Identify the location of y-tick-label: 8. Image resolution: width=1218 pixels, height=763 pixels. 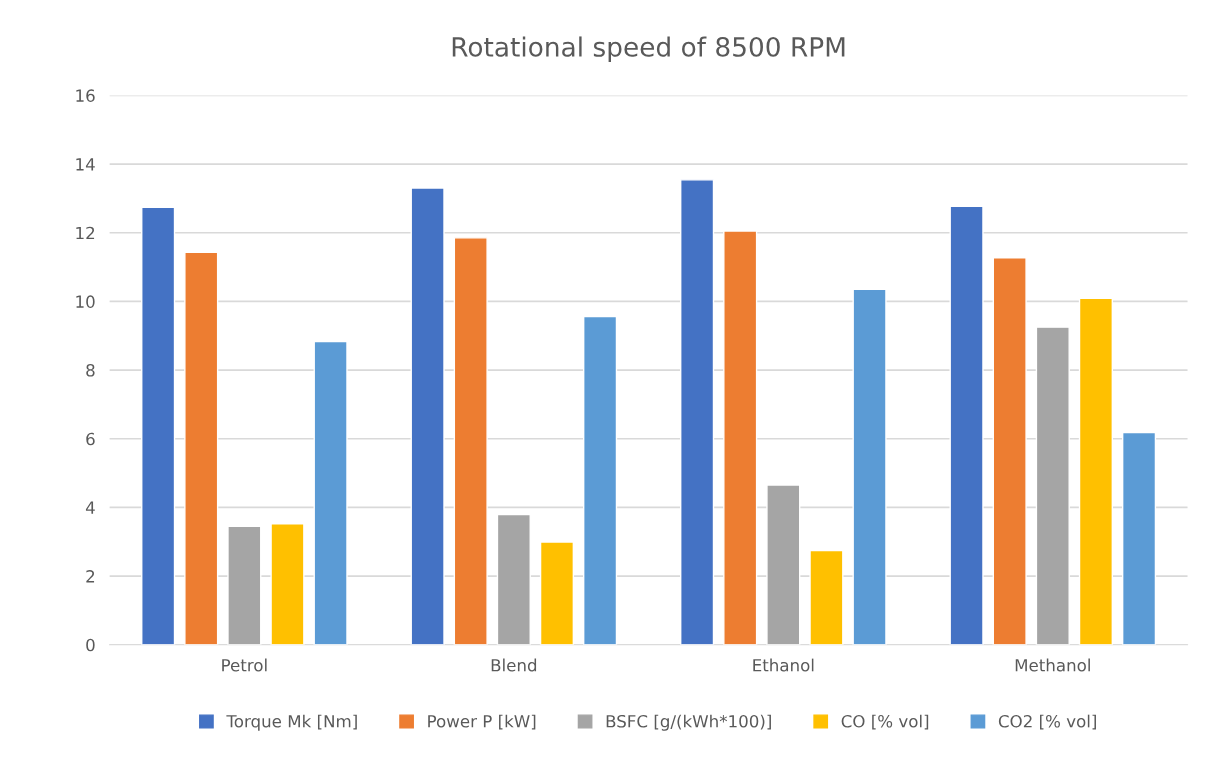
(90, 370).